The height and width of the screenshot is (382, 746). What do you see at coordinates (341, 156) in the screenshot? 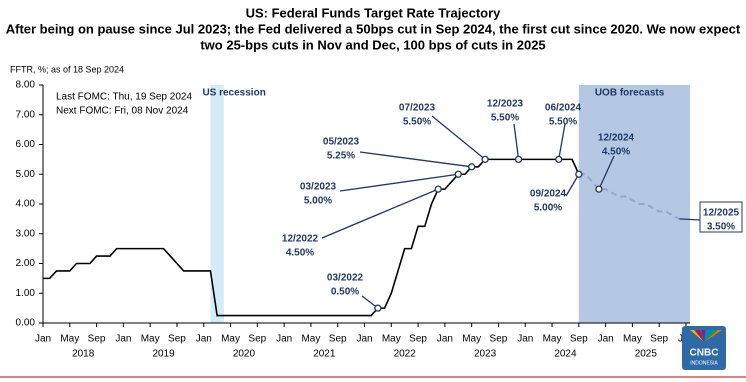
I see `annotation-value: 5.25%` at bounding box center [341, 156].